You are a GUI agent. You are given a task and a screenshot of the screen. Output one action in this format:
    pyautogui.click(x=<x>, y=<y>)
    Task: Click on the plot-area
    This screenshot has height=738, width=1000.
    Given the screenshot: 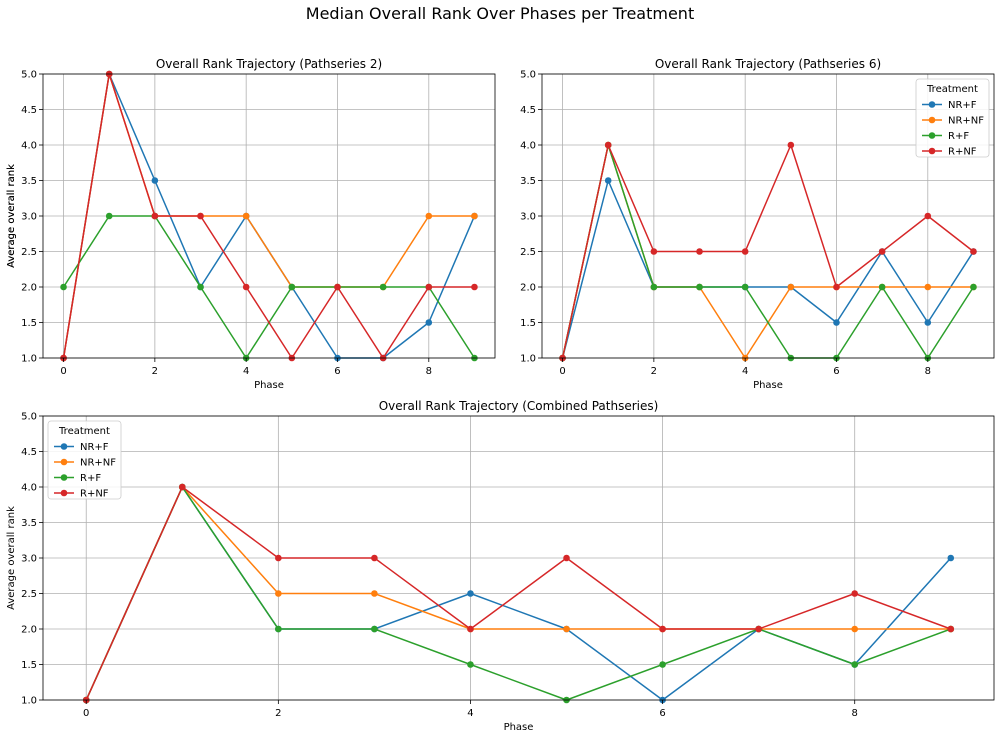 What is the action you would take?
    pyautogui.click(x=768, y=251)
    